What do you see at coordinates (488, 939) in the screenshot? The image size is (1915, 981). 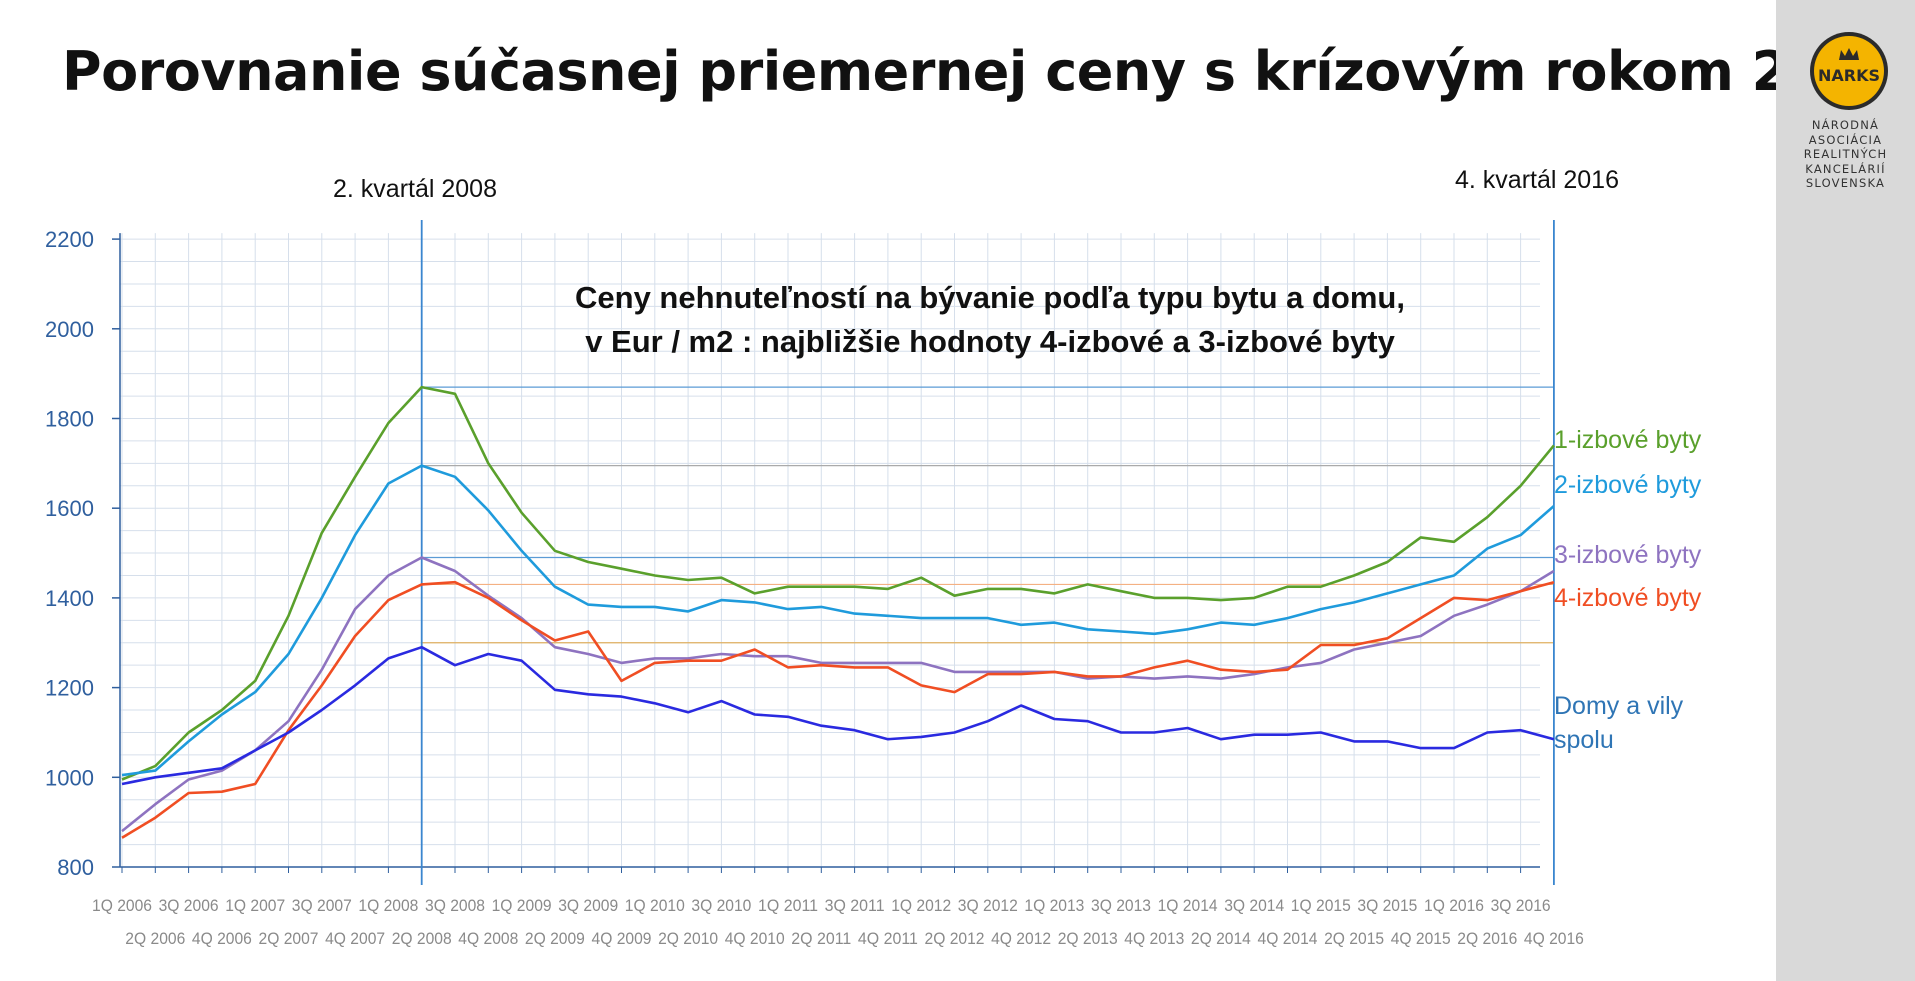 I see `x-tick-label: 4Q 2008` at bounding box center [488, 939].